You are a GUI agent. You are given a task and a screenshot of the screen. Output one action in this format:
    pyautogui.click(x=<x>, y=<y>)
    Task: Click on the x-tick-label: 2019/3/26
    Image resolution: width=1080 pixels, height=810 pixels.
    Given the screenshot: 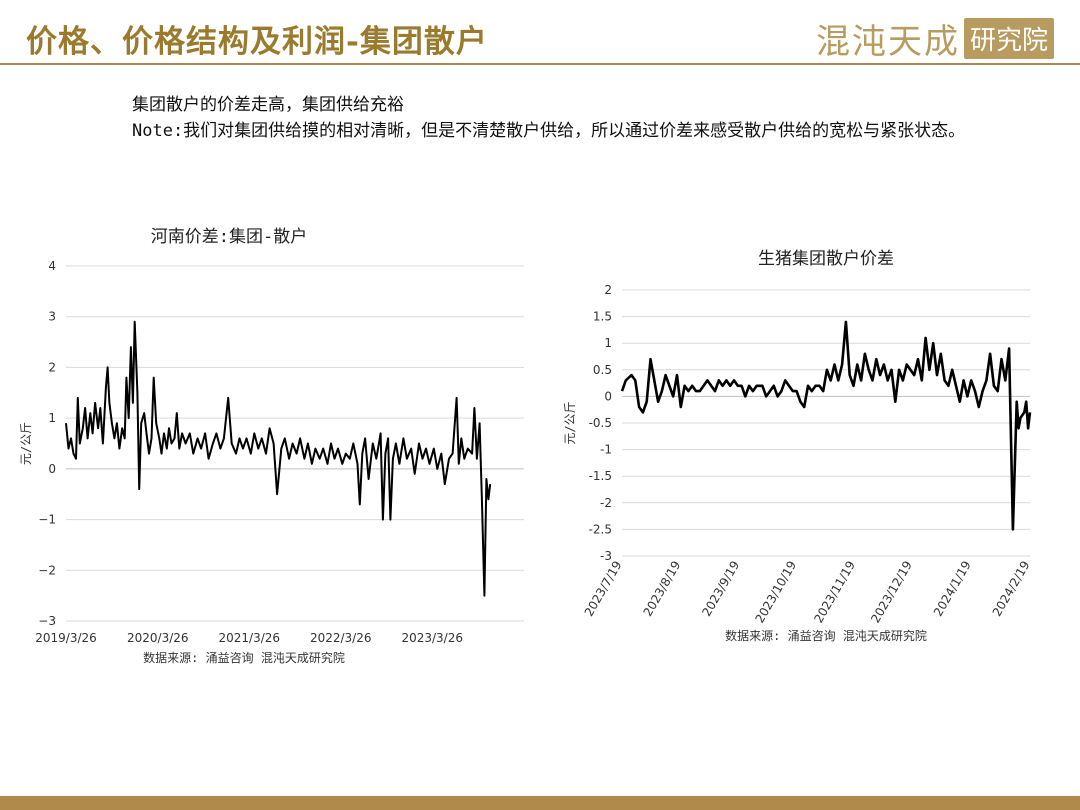 What is the action you would take?
    pyautogui.click(x=66, y=638)
    